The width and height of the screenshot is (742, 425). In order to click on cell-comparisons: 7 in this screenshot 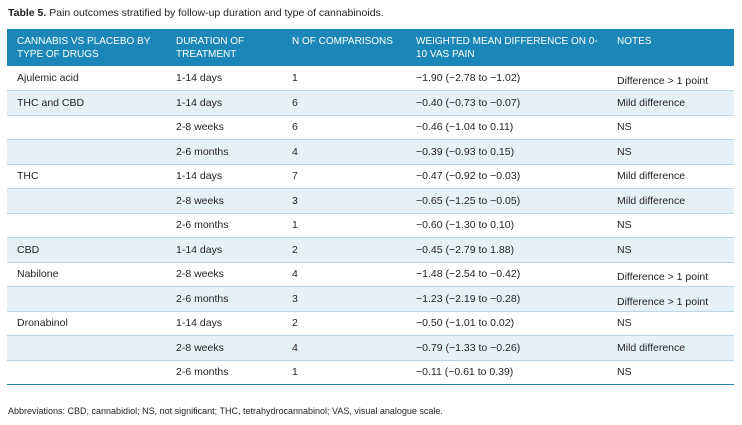, I will do `click(344, 176)`.